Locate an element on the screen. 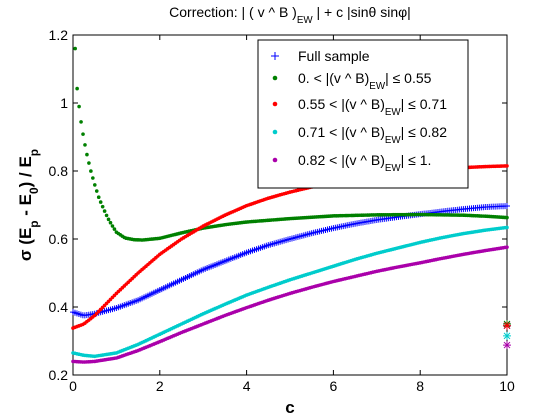 The height and width of the screenshot is (420, 560). text-part: 0.71 < |(v ^ B) is located at coordinates (341, 132).